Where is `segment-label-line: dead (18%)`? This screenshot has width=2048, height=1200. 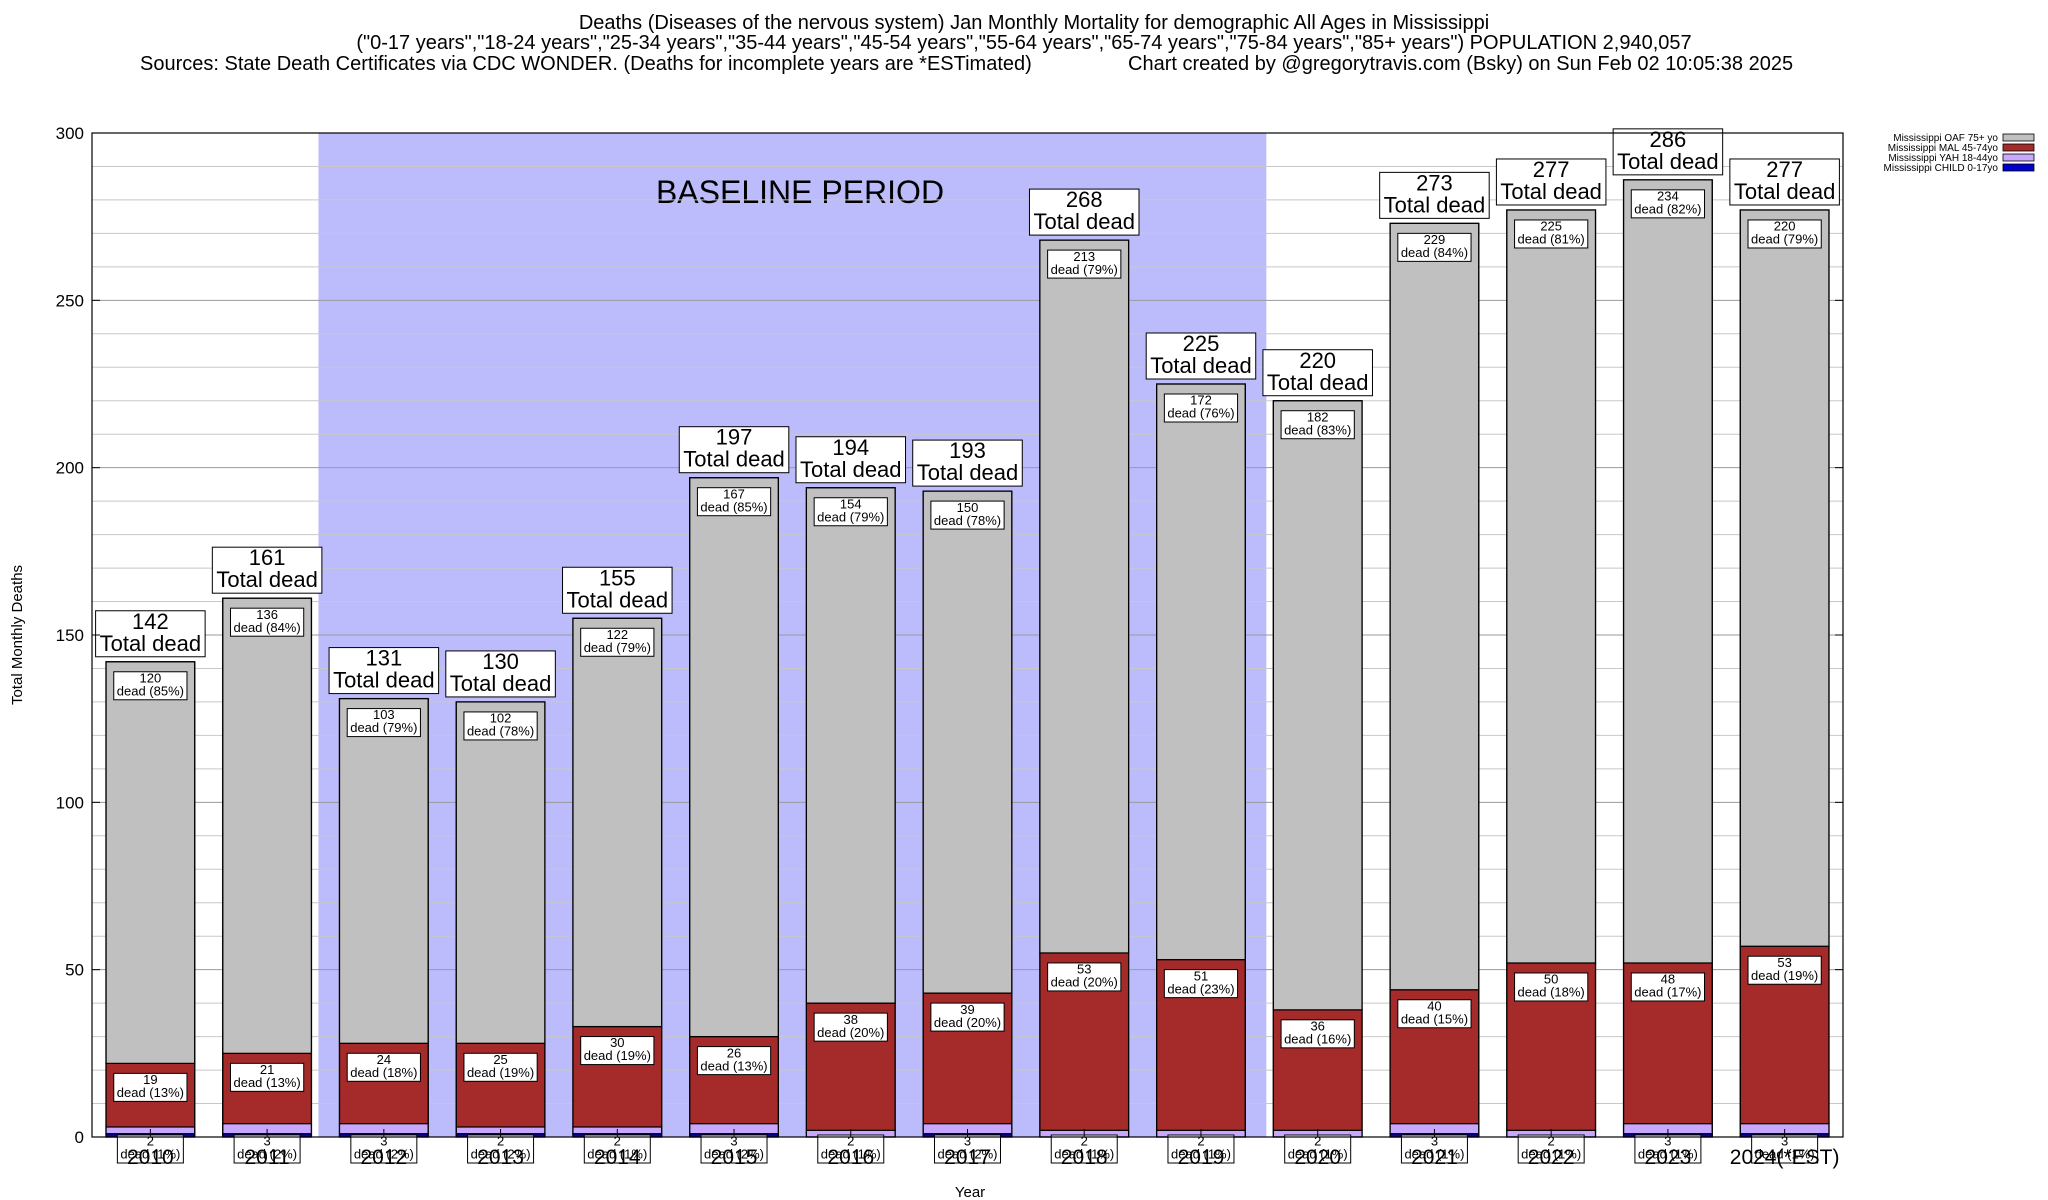 segment-label-line: dead (18%) is located at coordinates (1551, 992).